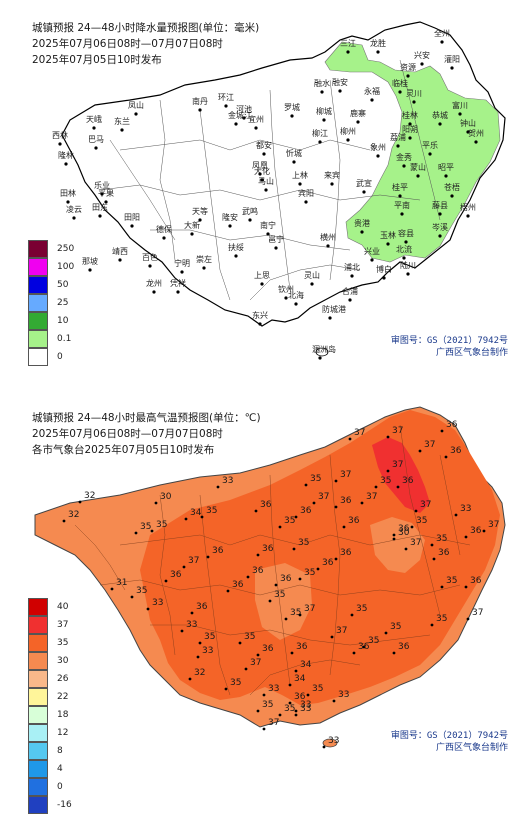 The width and height of the screenshot is (532, 814). What do you see at coordinates (362, 223) in the screenshot?
I see `precip-city-label: 贵港` at bounding box center [362, 223].